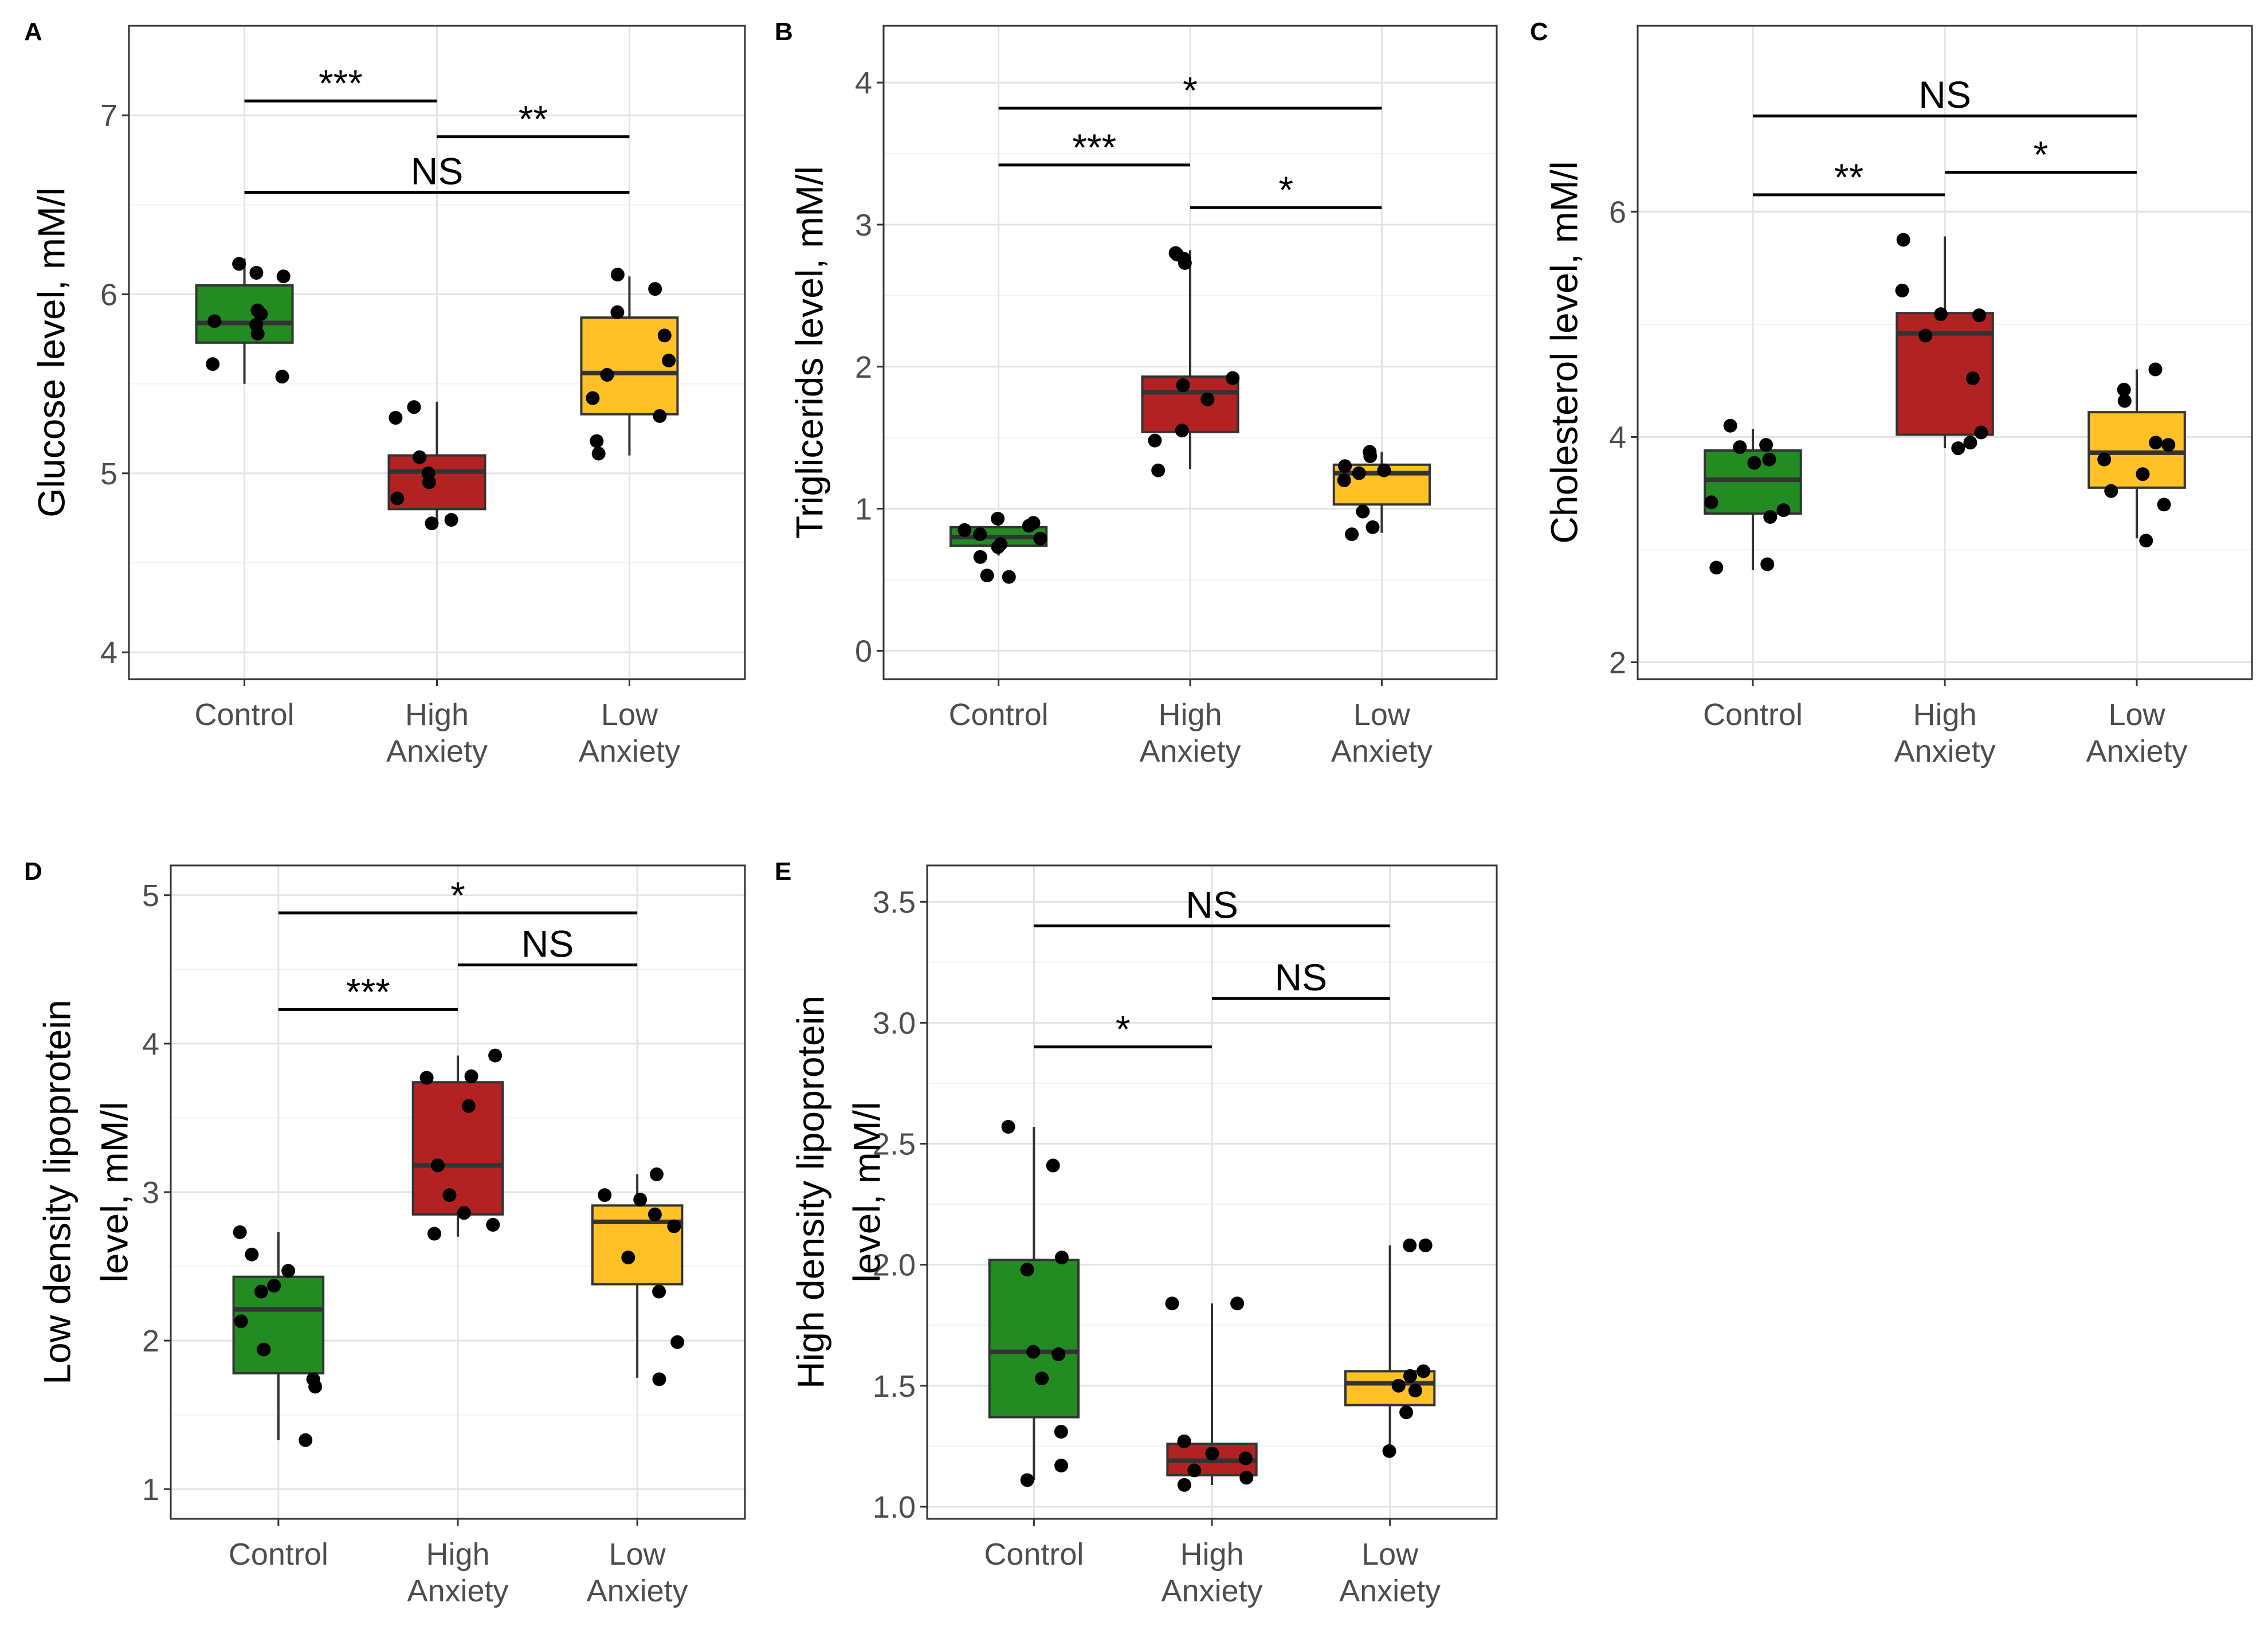 This screenshot has height=1626, width=2268. I want to click on y-tick-label: 1.0, so click(894, 1507).